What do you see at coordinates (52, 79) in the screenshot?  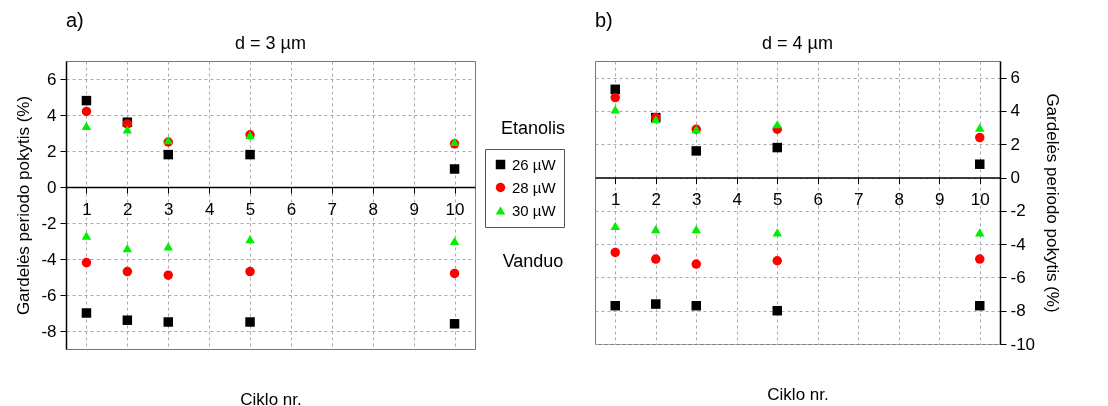 I see `y-tick-label: 6` at bounding box center [52, 79].